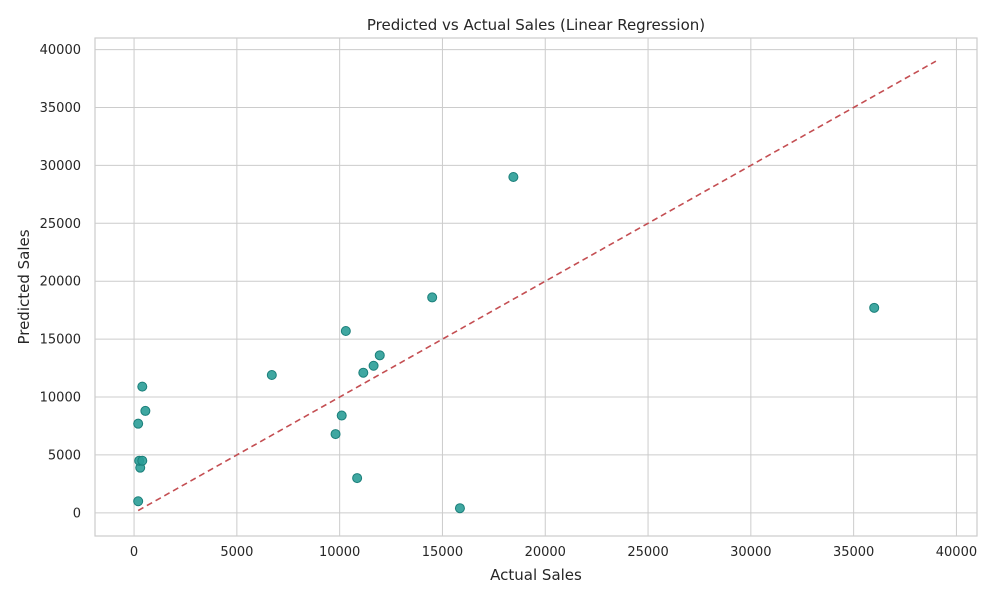 Image resolution: width=1000 pixels, height=600 pixels. Describe the element at coordinates (64, 455) in the screenshot. I see `y-tick-label: 5000` at that location.